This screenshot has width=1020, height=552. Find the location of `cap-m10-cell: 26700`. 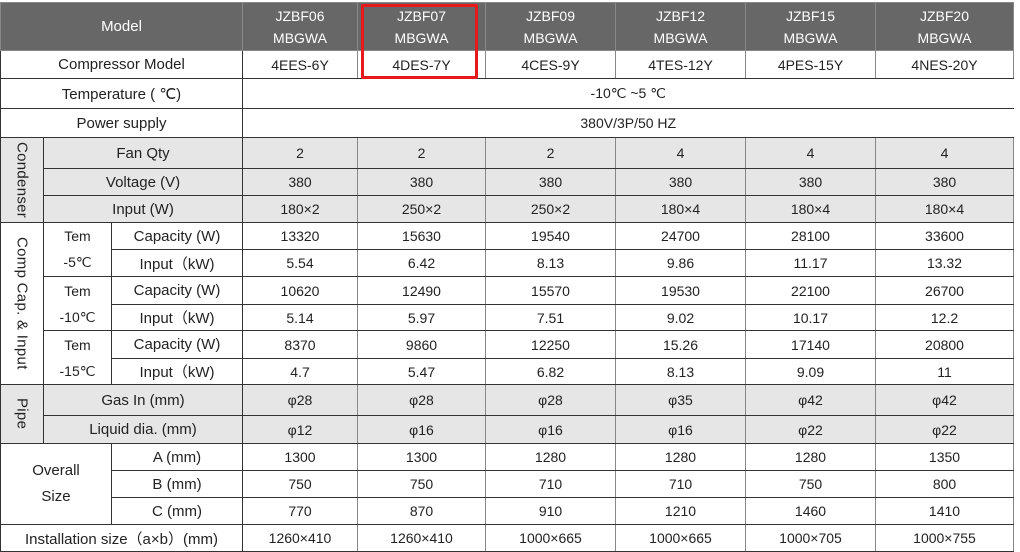

cap-m10-cell: 26700 is located at coordinates (944, 290).